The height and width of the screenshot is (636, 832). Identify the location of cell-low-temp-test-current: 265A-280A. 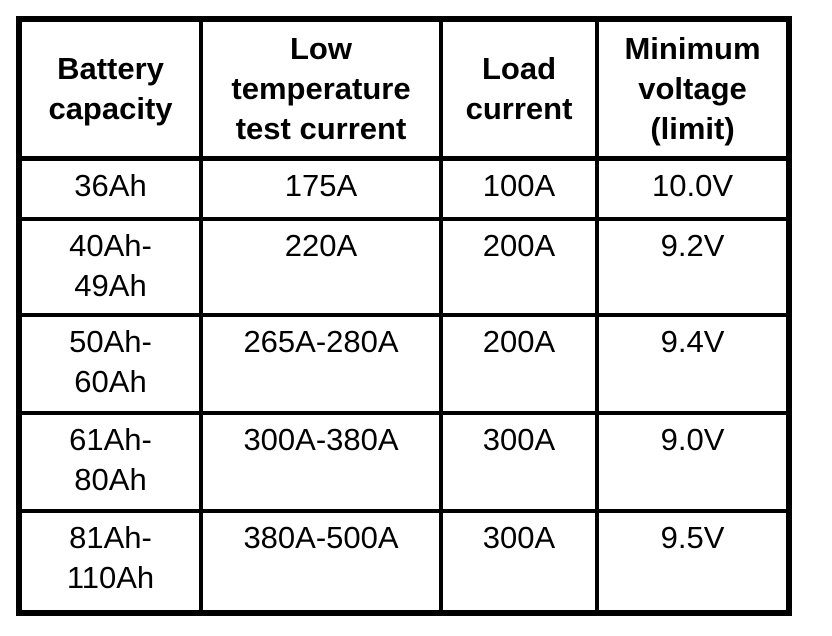
(321, 364).